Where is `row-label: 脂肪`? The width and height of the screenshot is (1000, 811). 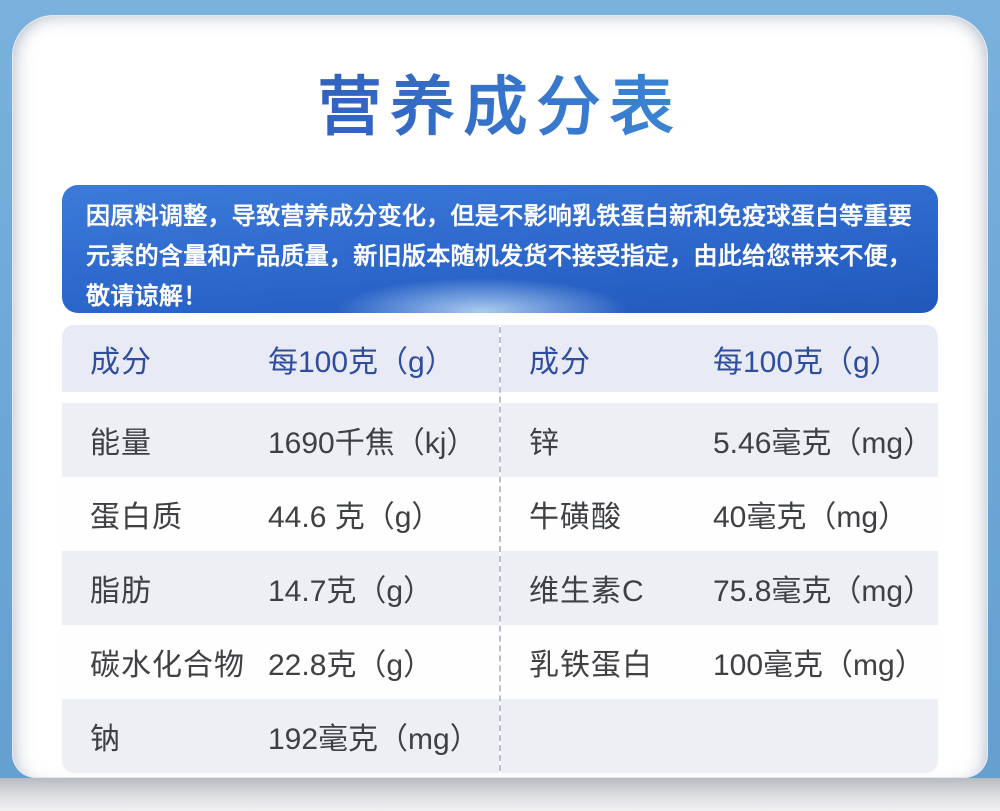 row-label: 脂肪 is located at coordinates (121, 591).